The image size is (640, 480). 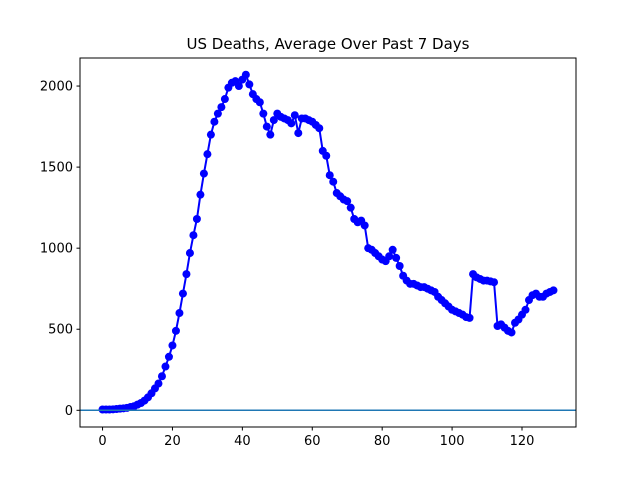 I want to click on x-tick-label: 20, so click(x=172, y=441).